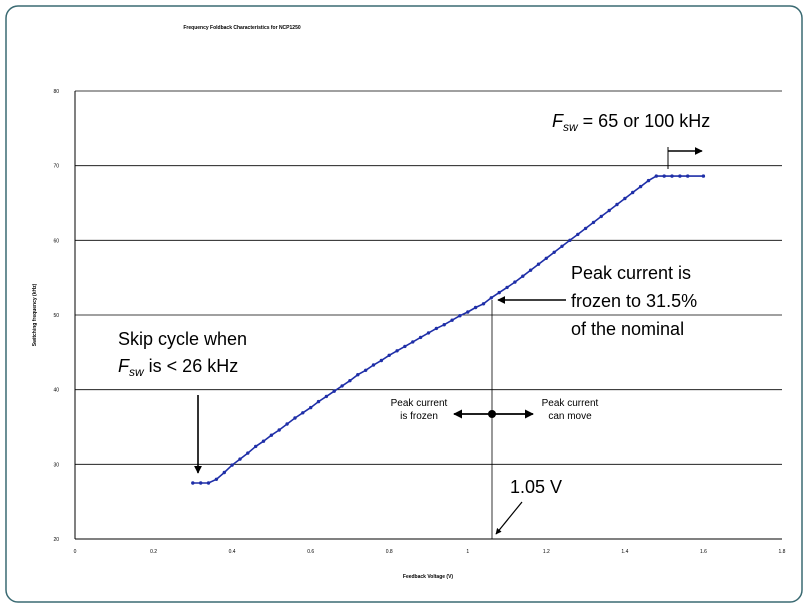 This screenshot has width=810, height=610. Describe the element at coordinates (509, 518) in the screenshot. I see `voltage-marker-arrow` at that location.